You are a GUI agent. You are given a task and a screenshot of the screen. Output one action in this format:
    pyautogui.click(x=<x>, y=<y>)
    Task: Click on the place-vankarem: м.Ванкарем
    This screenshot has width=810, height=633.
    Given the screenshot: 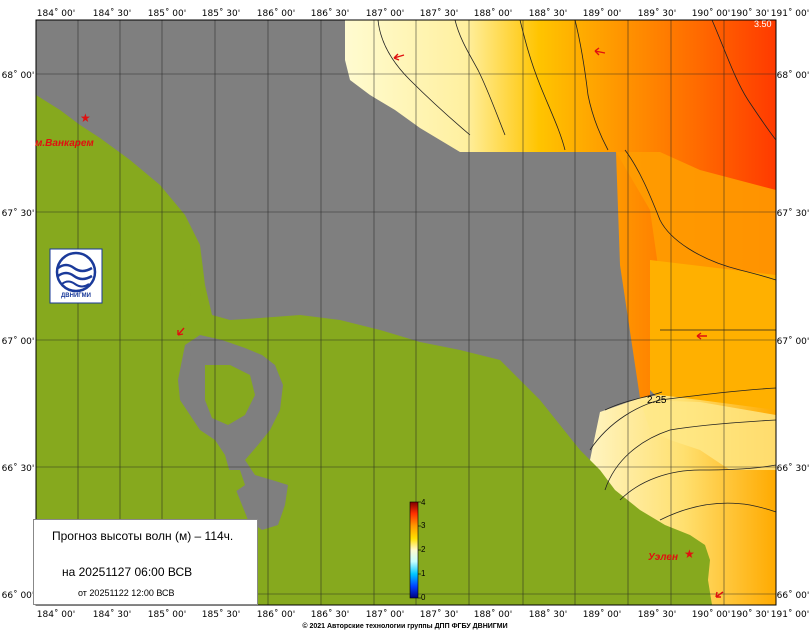 What is the action you would take?
    pyautogui.click(x=64, y=143)
    